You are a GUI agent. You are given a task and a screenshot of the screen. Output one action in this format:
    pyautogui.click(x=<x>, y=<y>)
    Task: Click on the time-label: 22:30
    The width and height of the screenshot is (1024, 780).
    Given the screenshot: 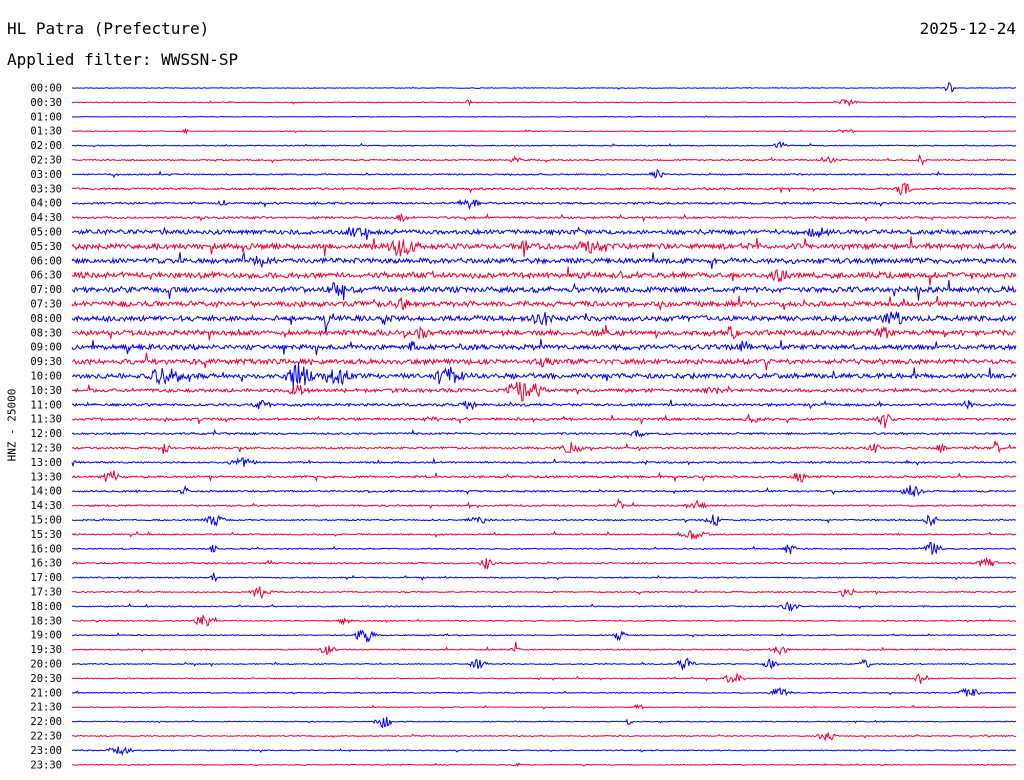 What is the action you would take?
    pyautogui.click(x=46, y=737)
    